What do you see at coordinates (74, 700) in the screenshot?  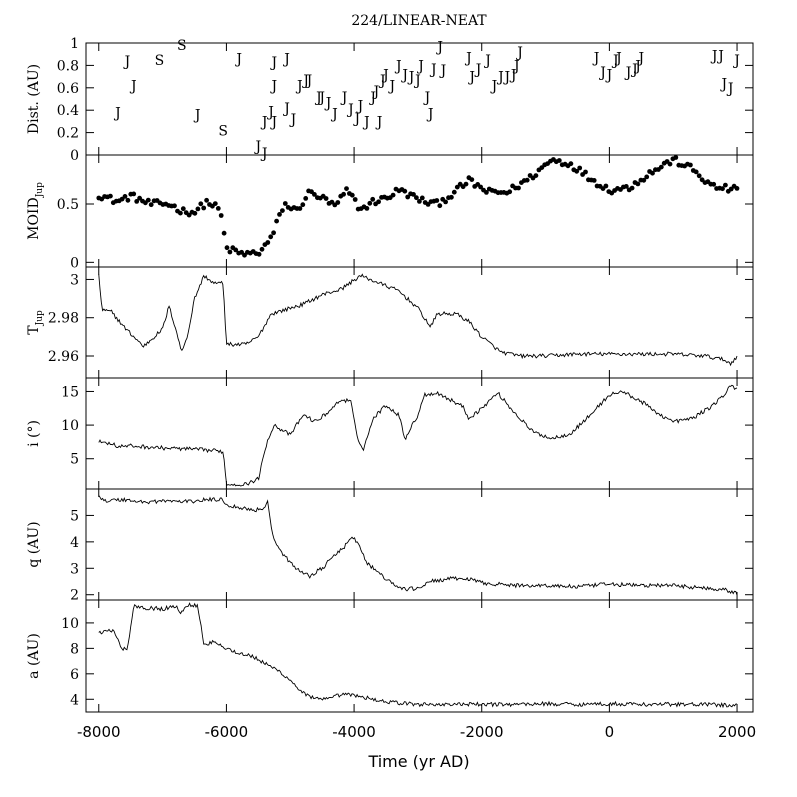 I see `y-tick-label-a: 4` at bounding box center [74, 700].